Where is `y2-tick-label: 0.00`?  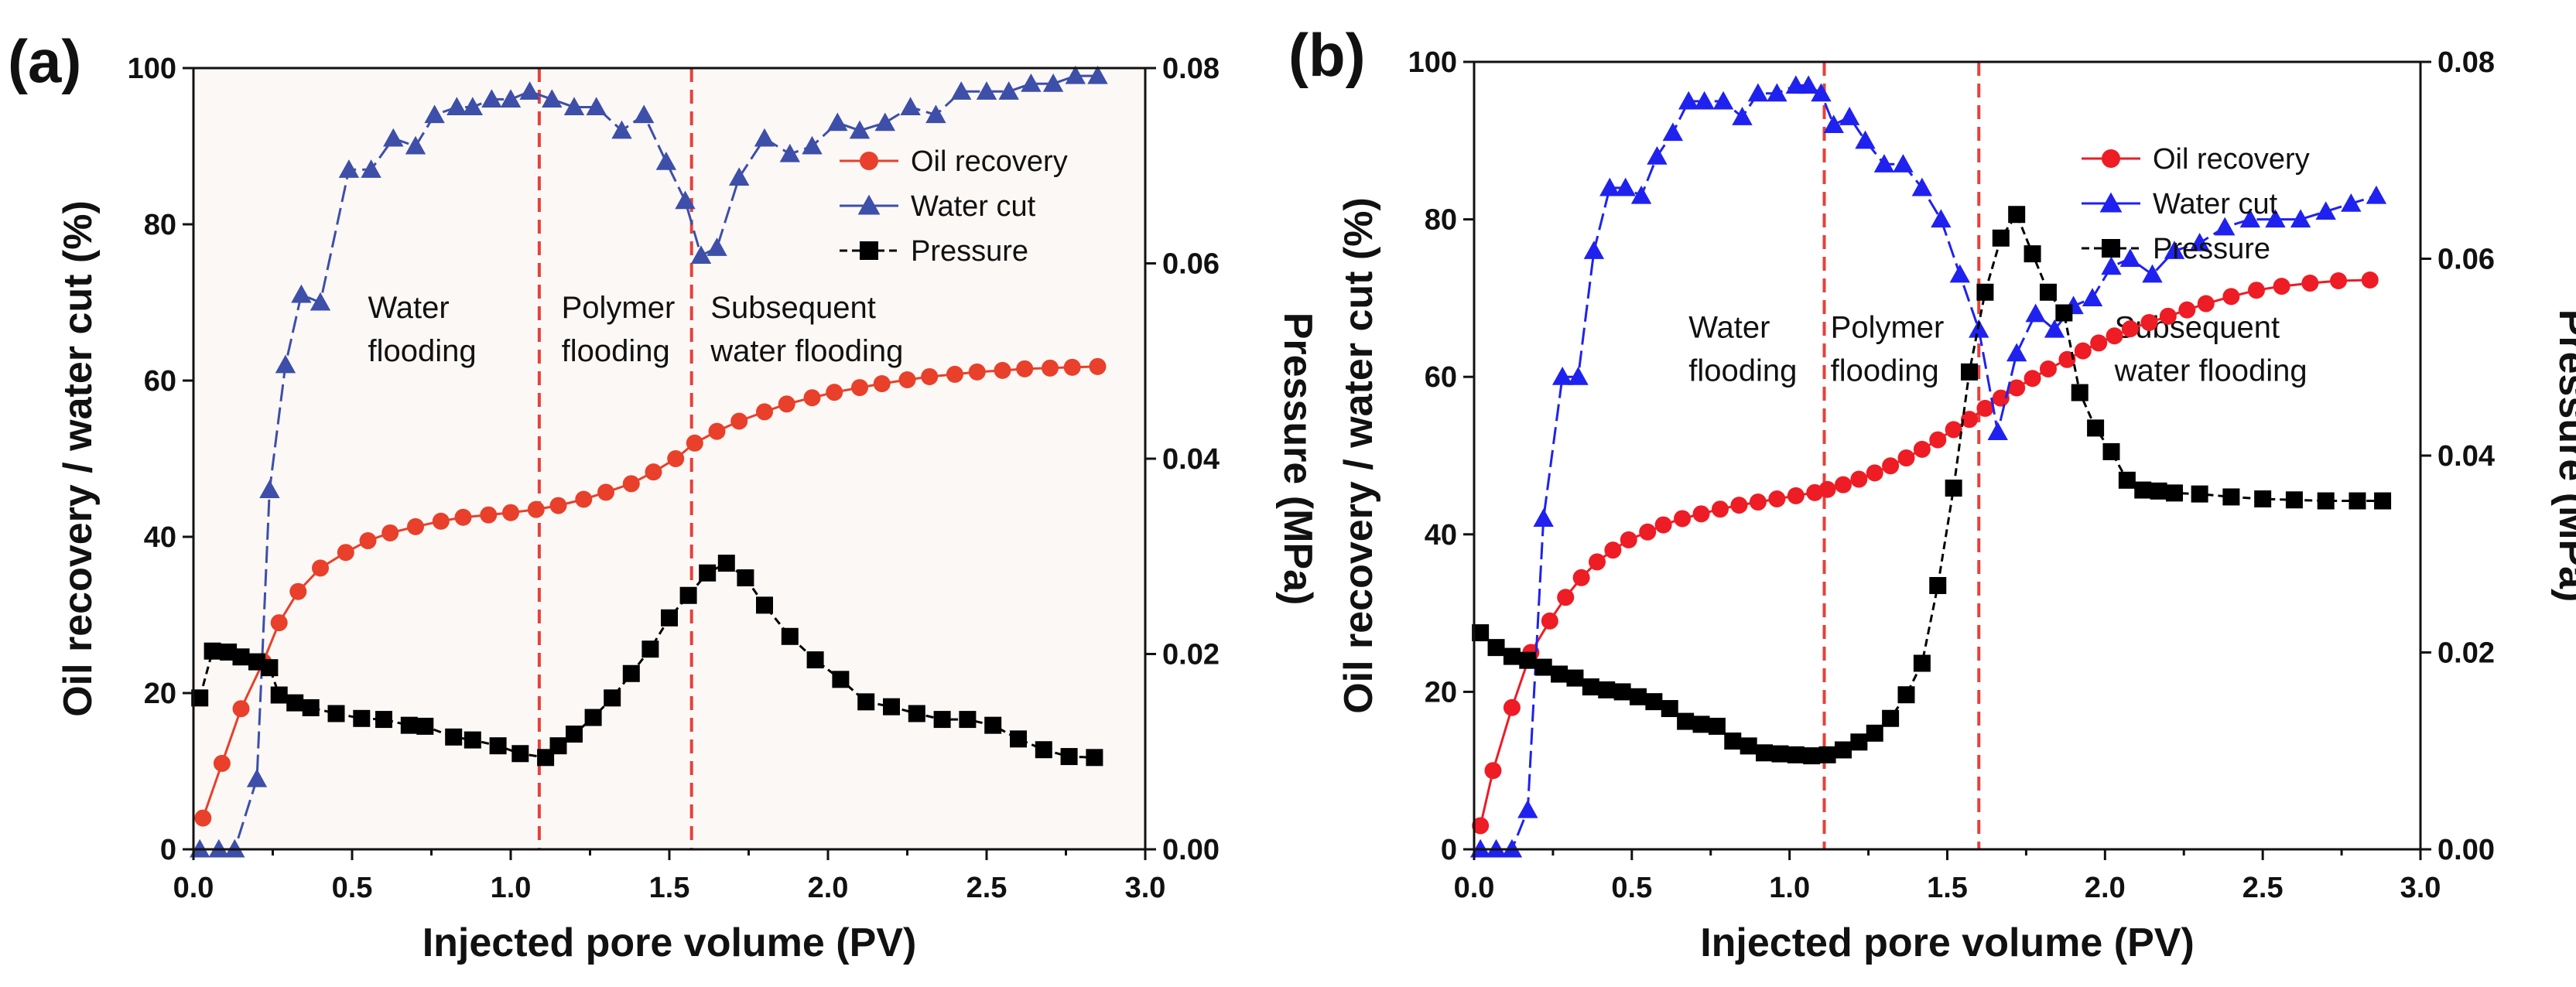
y2-tick-label: 0.00 is located at coordinates (2466, 850).